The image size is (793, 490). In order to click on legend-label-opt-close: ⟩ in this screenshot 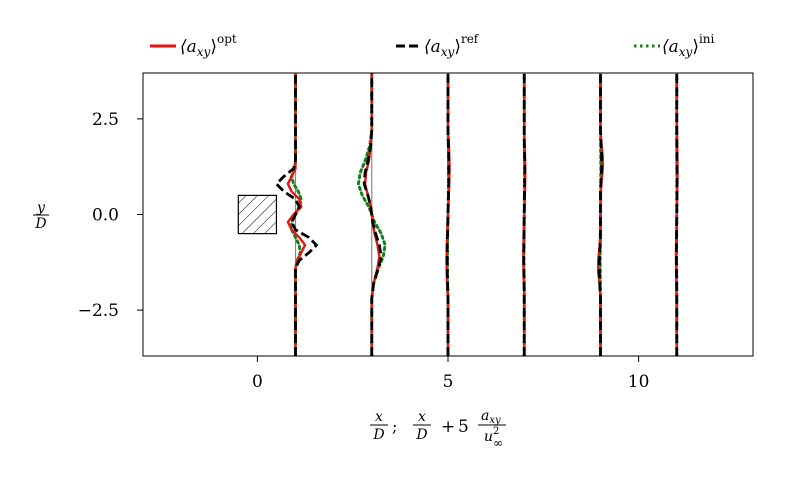, I will do `click(213, 47)`.